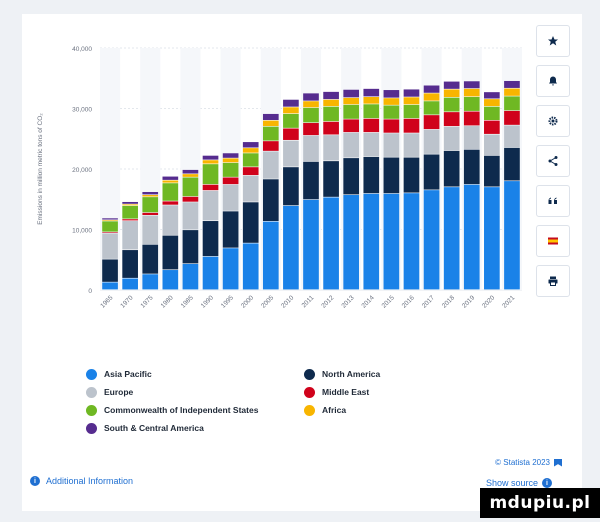 The width and height of the screenshot is (600, 522). What do you see at coordinates (553, 201) in the screenshot?
I see `cite-button` at bounding box center [553, 201].